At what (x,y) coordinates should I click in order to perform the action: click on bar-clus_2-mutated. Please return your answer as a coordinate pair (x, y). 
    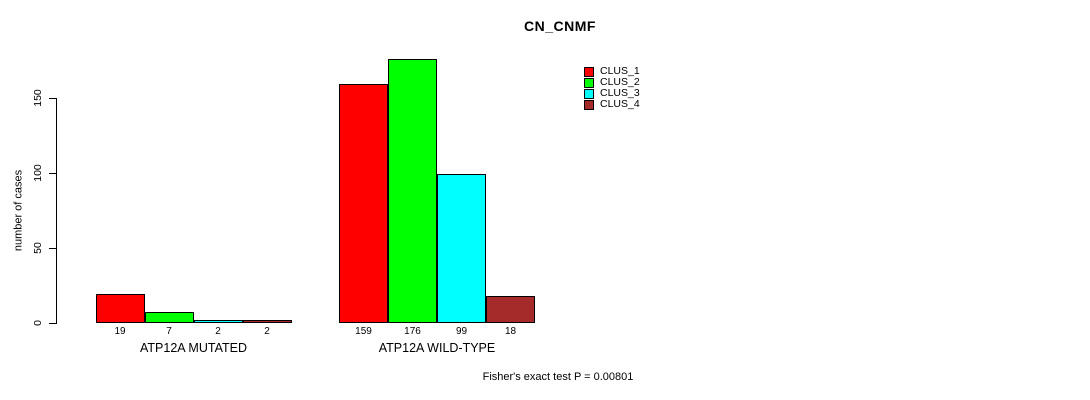
    Looking at the image, I should click on (169, 317).